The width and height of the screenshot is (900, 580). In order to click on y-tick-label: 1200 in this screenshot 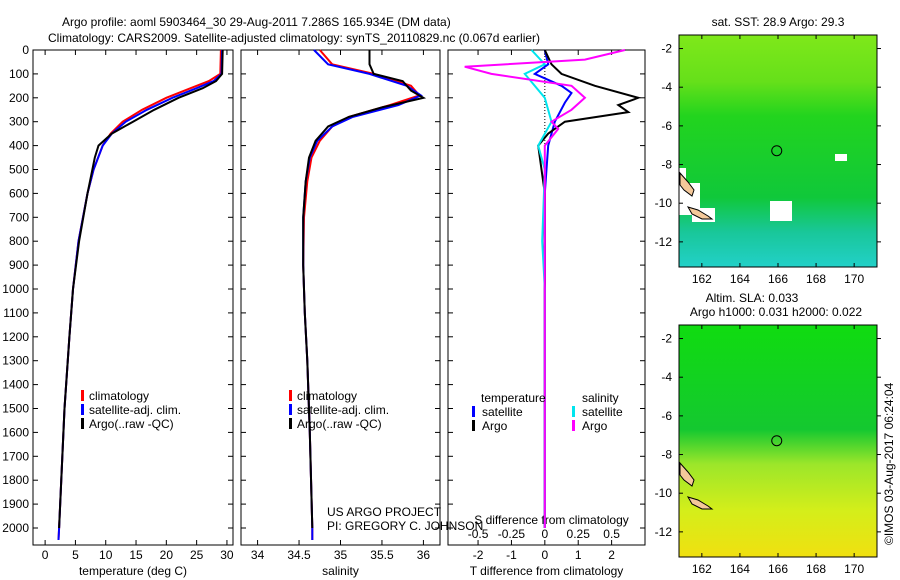, I will do `click(15, 337)`.